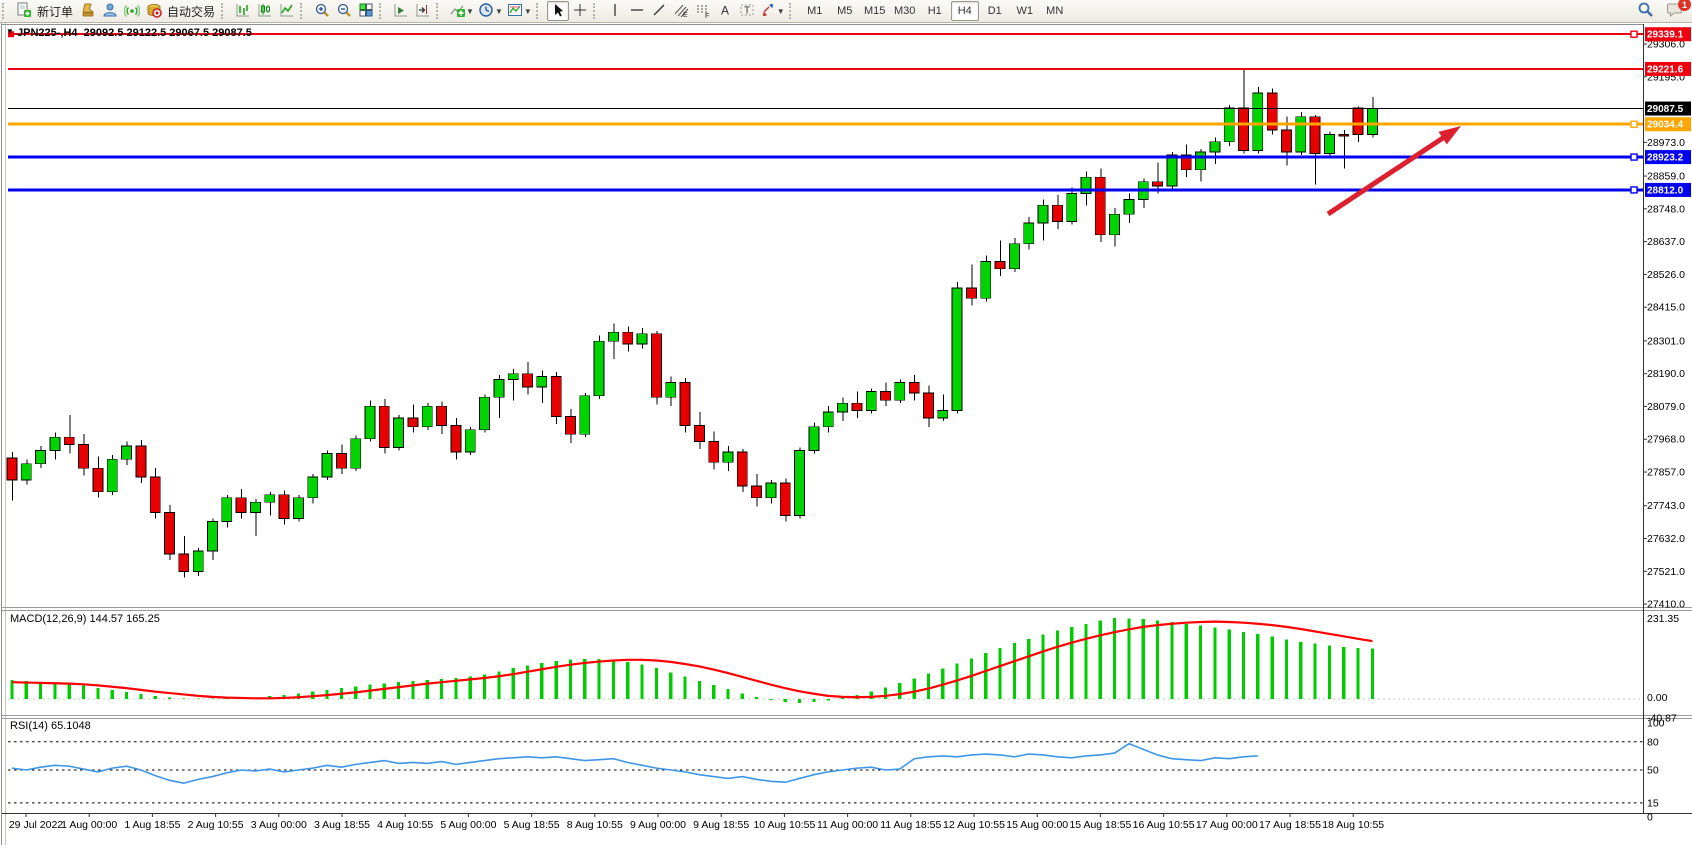 This screenshot has height=850, width=1692. I want to click on time-label: 18 Aug 10:55, so click(1353, 825).